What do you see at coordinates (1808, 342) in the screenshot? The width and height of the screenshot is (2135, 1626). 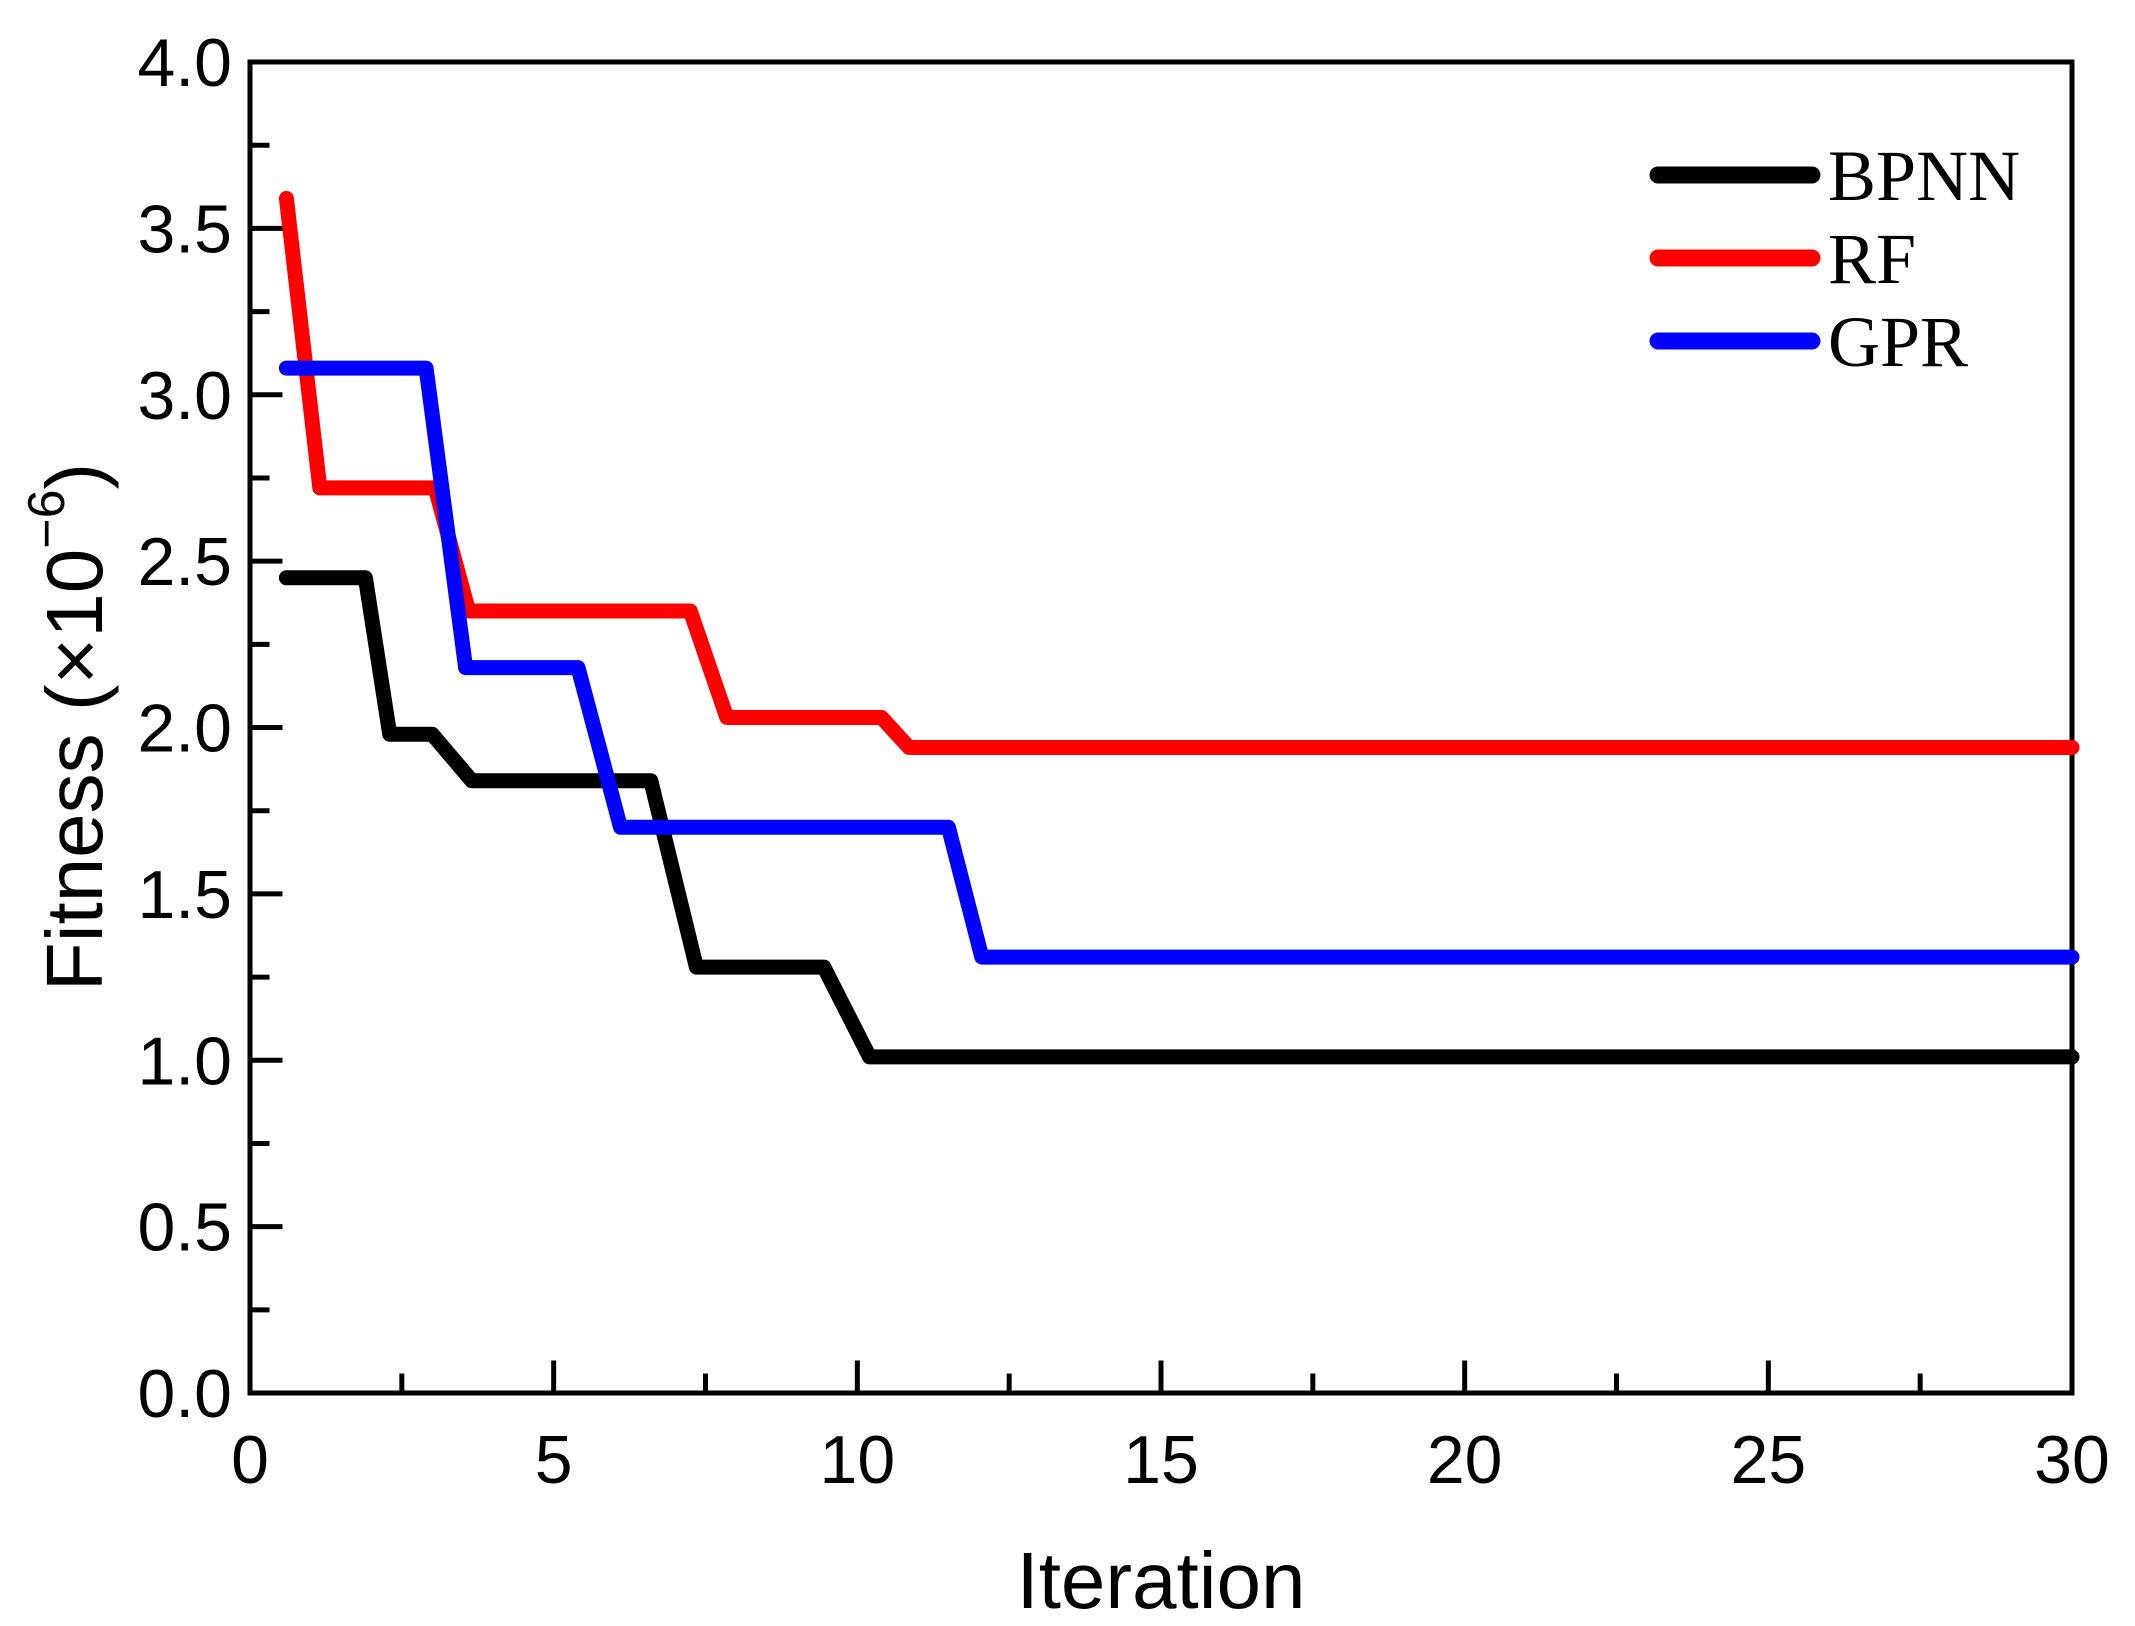 I see `legend-item-gpr: GPR` at bounding box center [1808, 342].